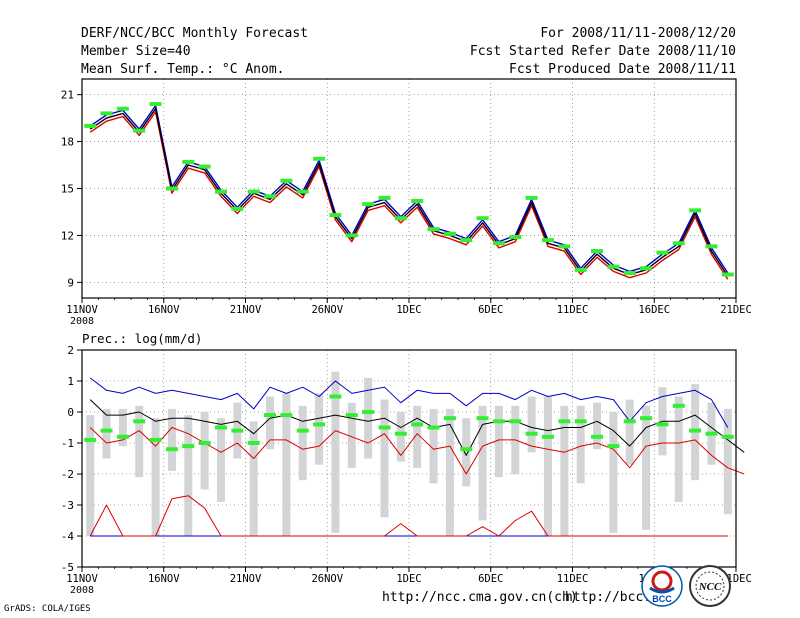 The height and width of the screenshot is (618, 800). I want to click on panel2-ytick-label: -3, so click(67, 505).